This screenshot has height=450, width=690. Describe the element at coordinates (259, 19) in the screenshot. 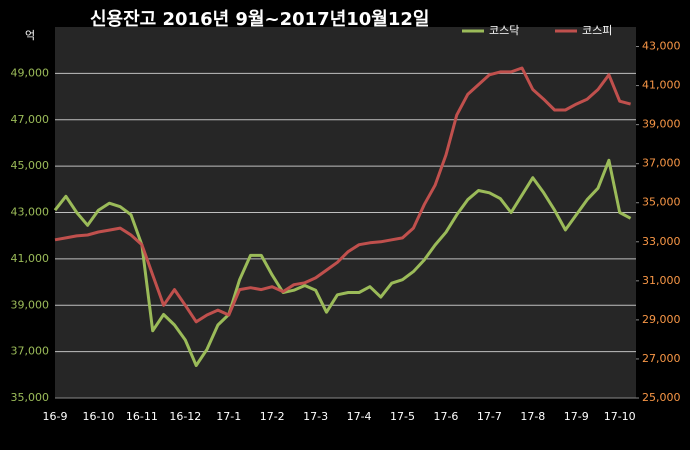

I see `chart-title: 신용잔고 2016년 9월~2017년10월12일` at that location.